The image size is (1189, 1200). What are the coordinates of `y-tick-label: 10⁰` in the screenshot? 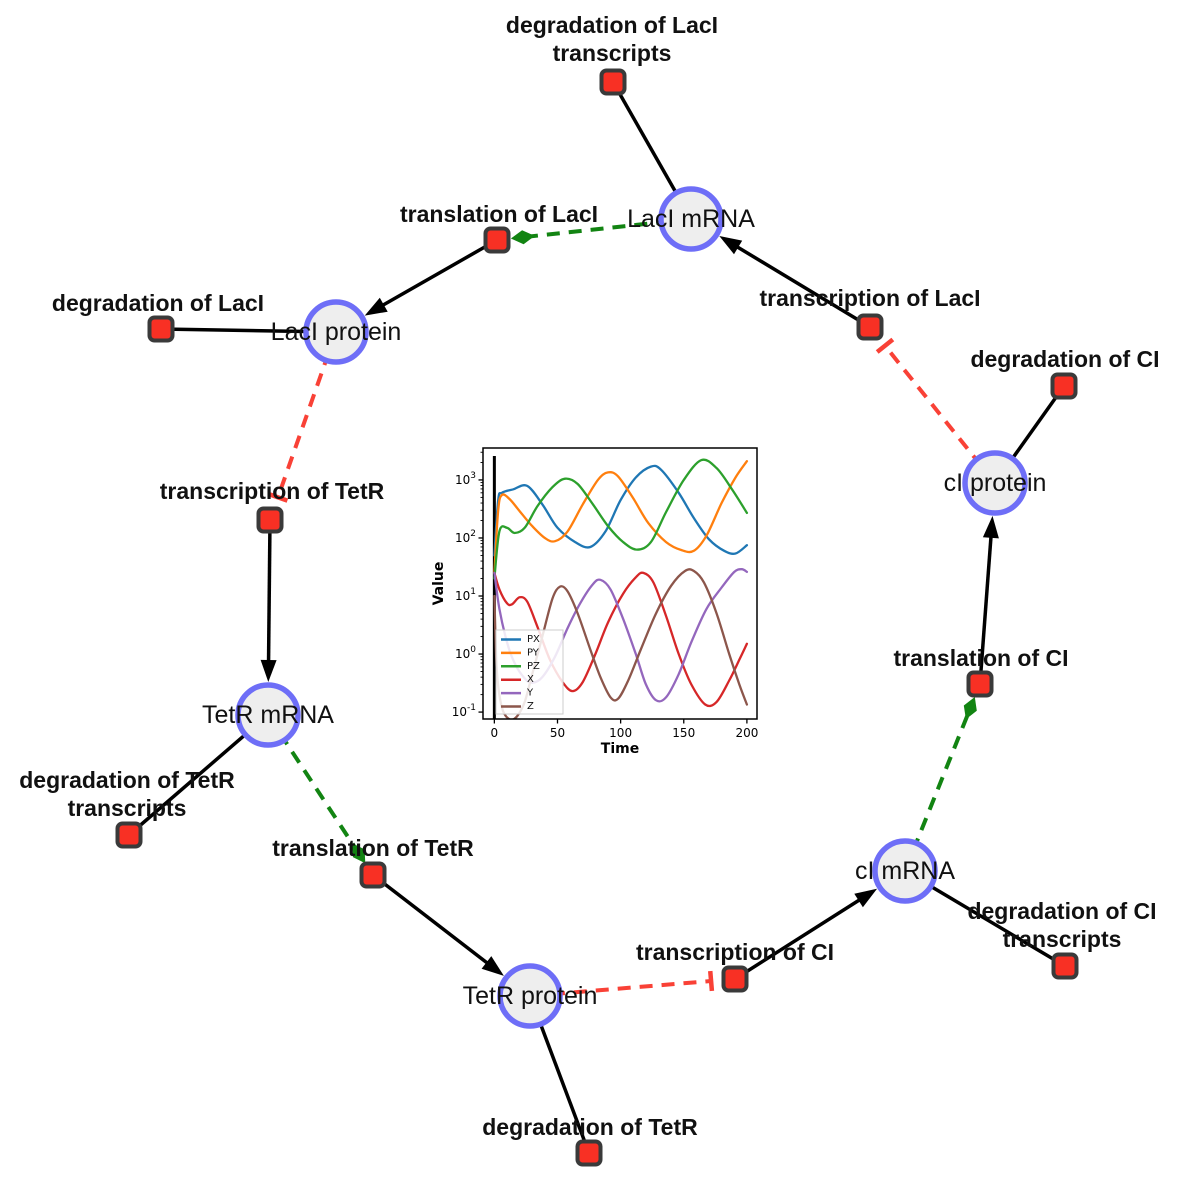 It's located at (465, 653).